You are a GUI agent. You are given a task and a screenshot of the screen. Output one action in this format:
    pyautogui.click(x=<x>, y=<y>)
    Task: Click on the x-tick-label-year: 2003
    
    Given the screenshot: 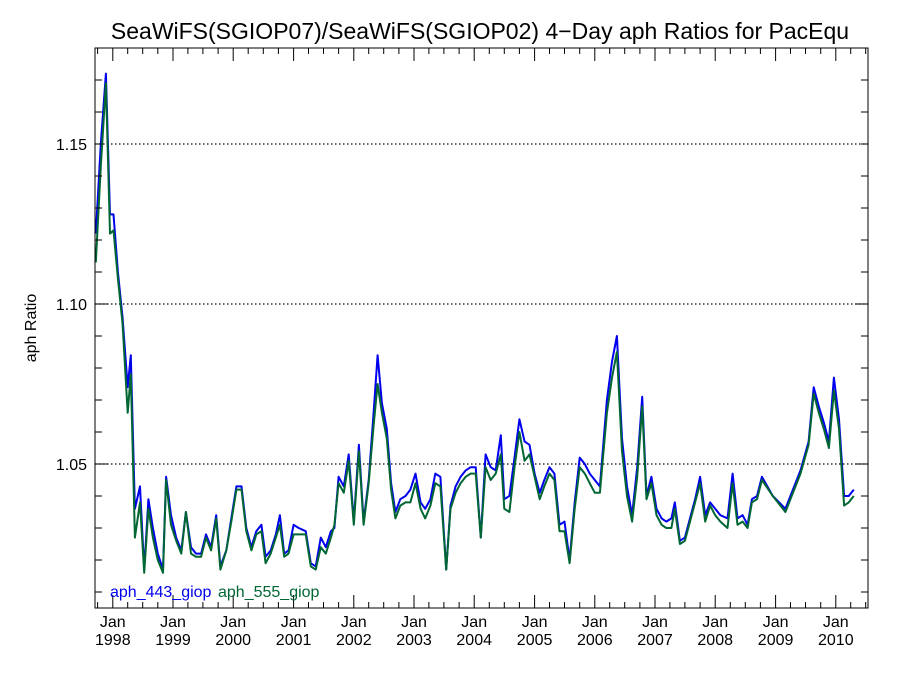 What is the action you would take?
    pyautogui.click(x=414, y=640)
    